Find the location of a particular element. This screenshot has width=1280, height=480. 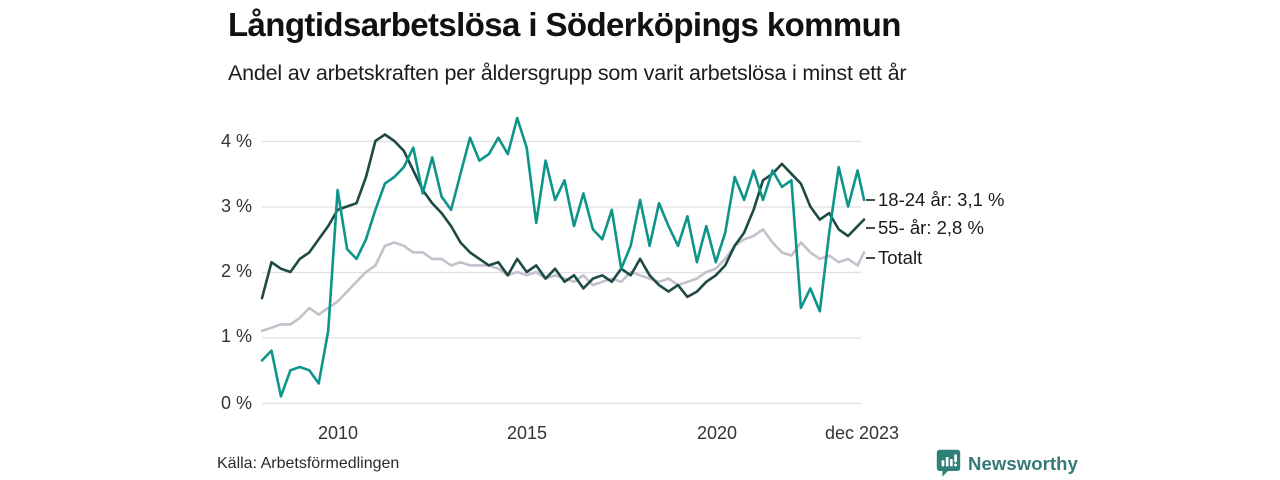

legend-entry-18-24: 18-24 år: 3,1 % is located at coordinates (935, 200).